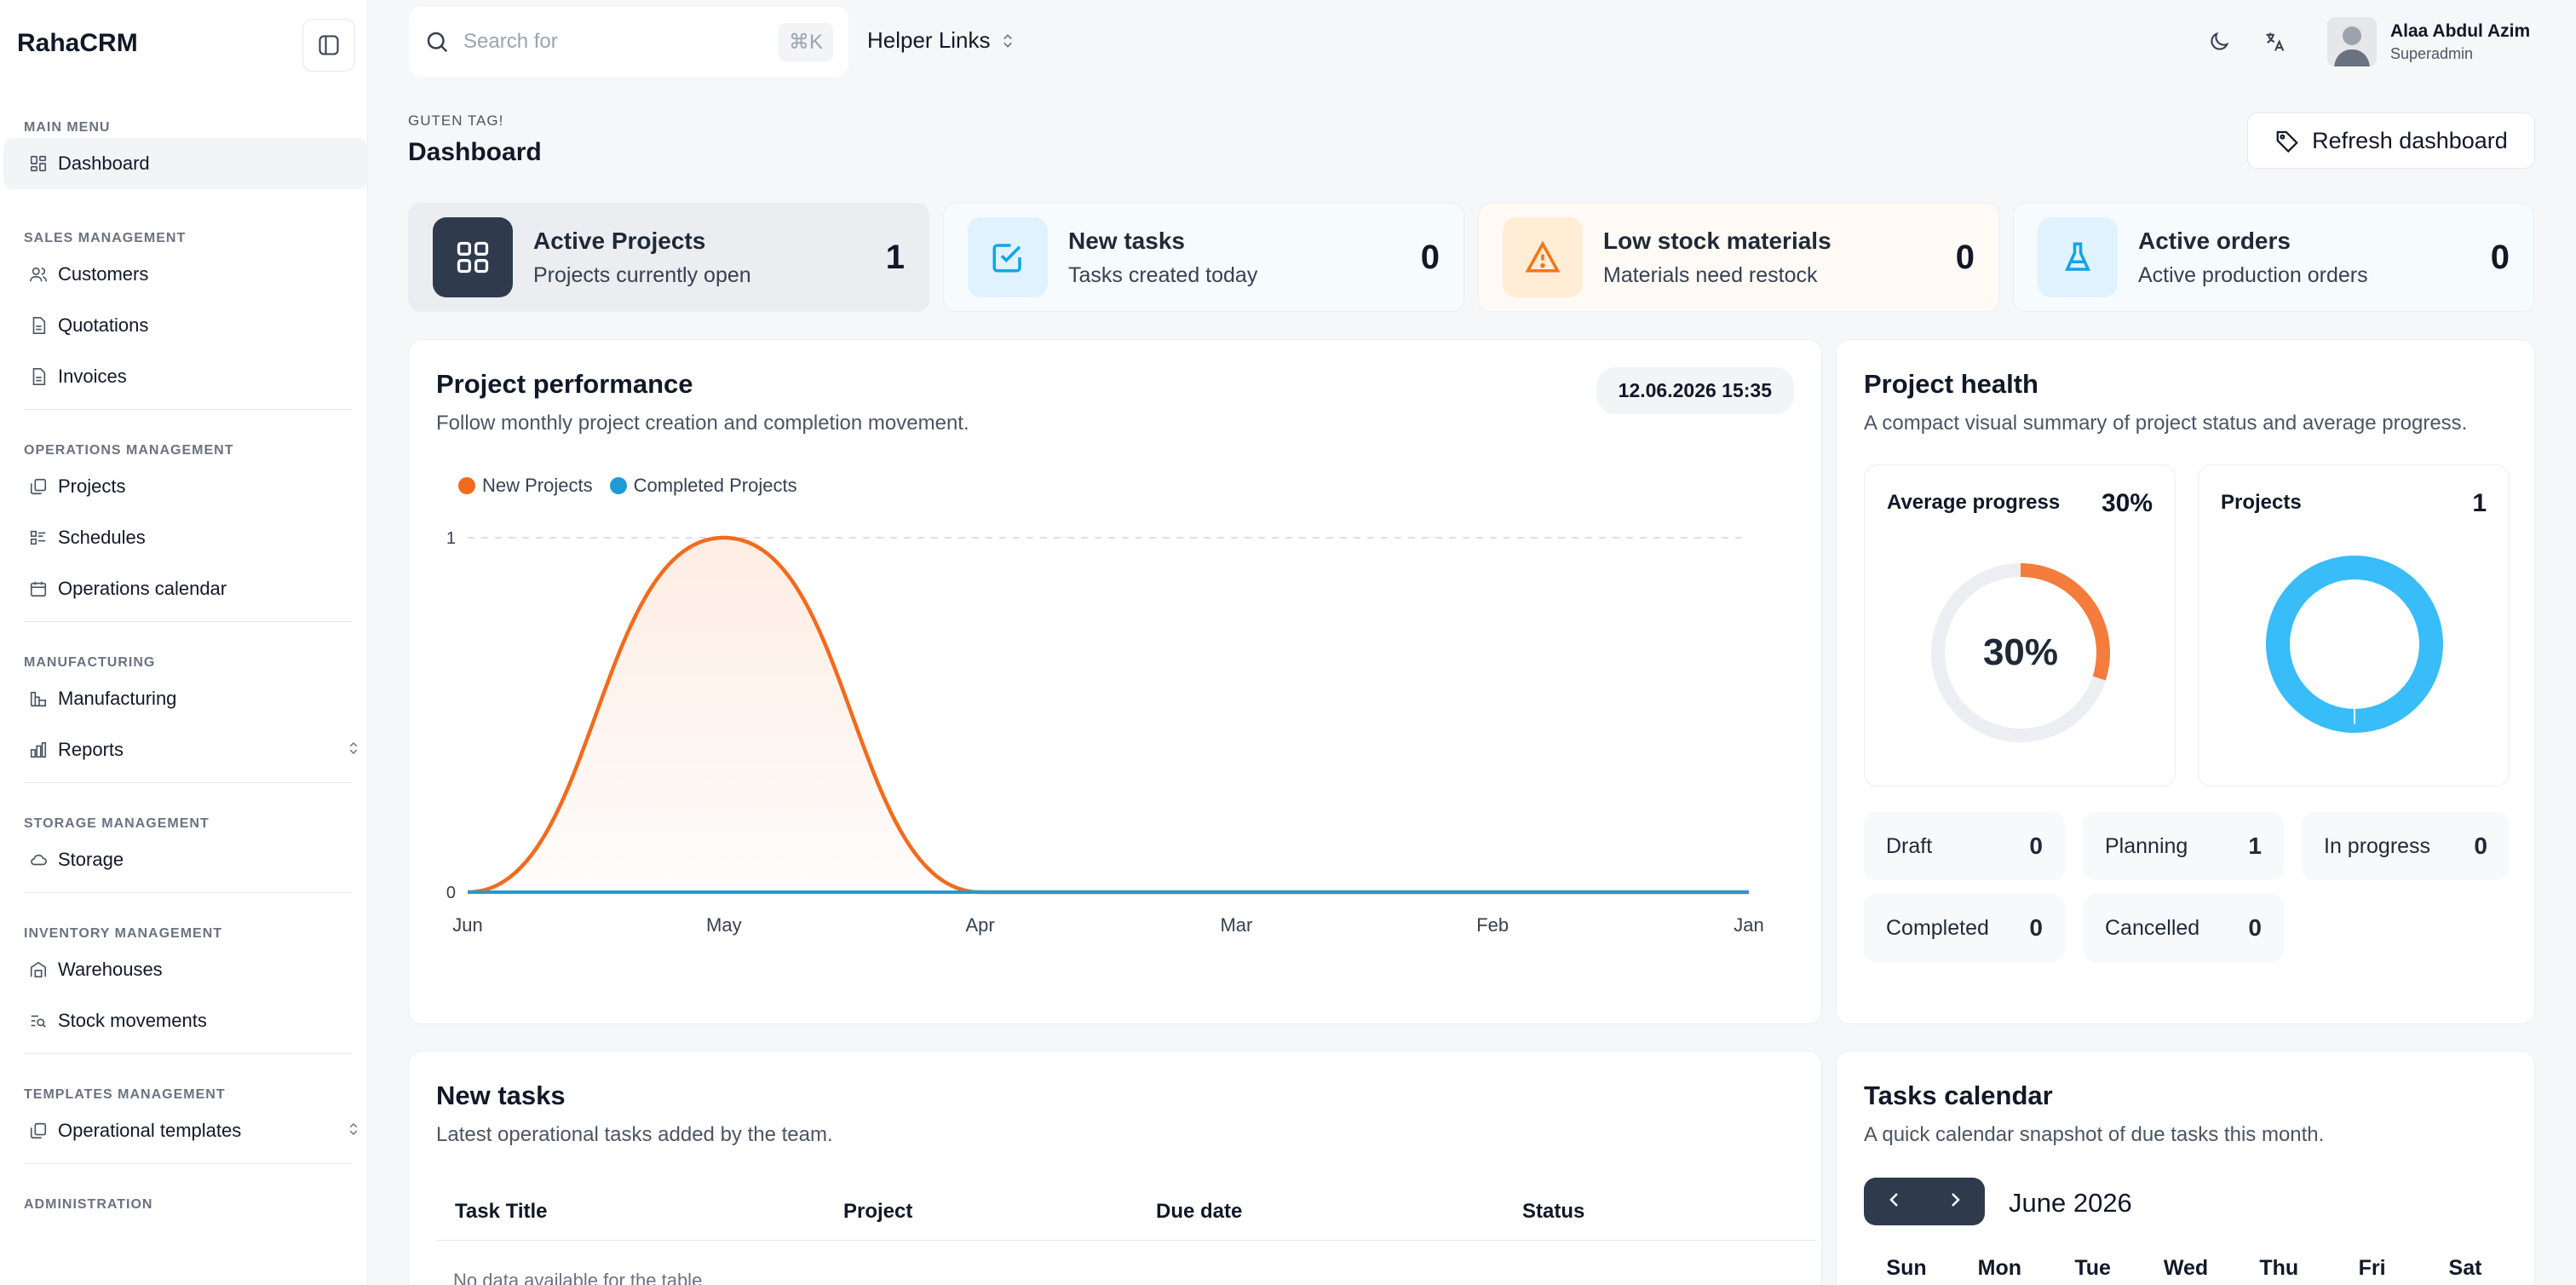  What do you see at coordinates (2071, 1203) in the screenshot?
I see `calendar-month-label: June 2026` at bounding box center [2071, 1203].